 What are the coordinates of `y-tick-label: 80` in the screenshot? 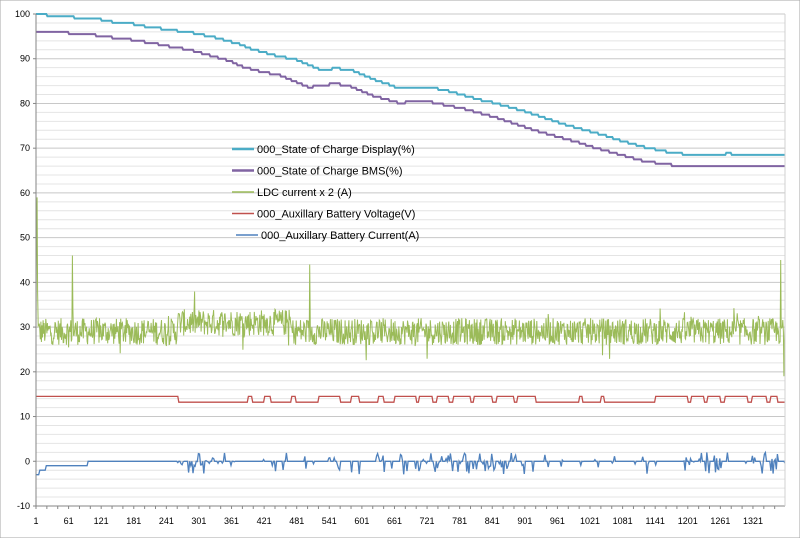 It's located at (25, 103).